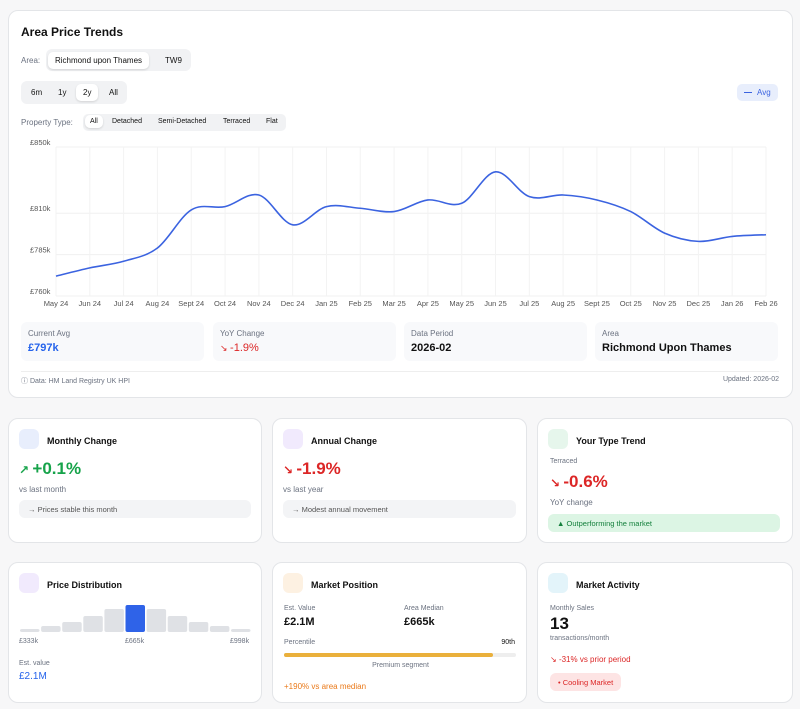  I want to click on y-tick-label: £760k, so click(40, 291).